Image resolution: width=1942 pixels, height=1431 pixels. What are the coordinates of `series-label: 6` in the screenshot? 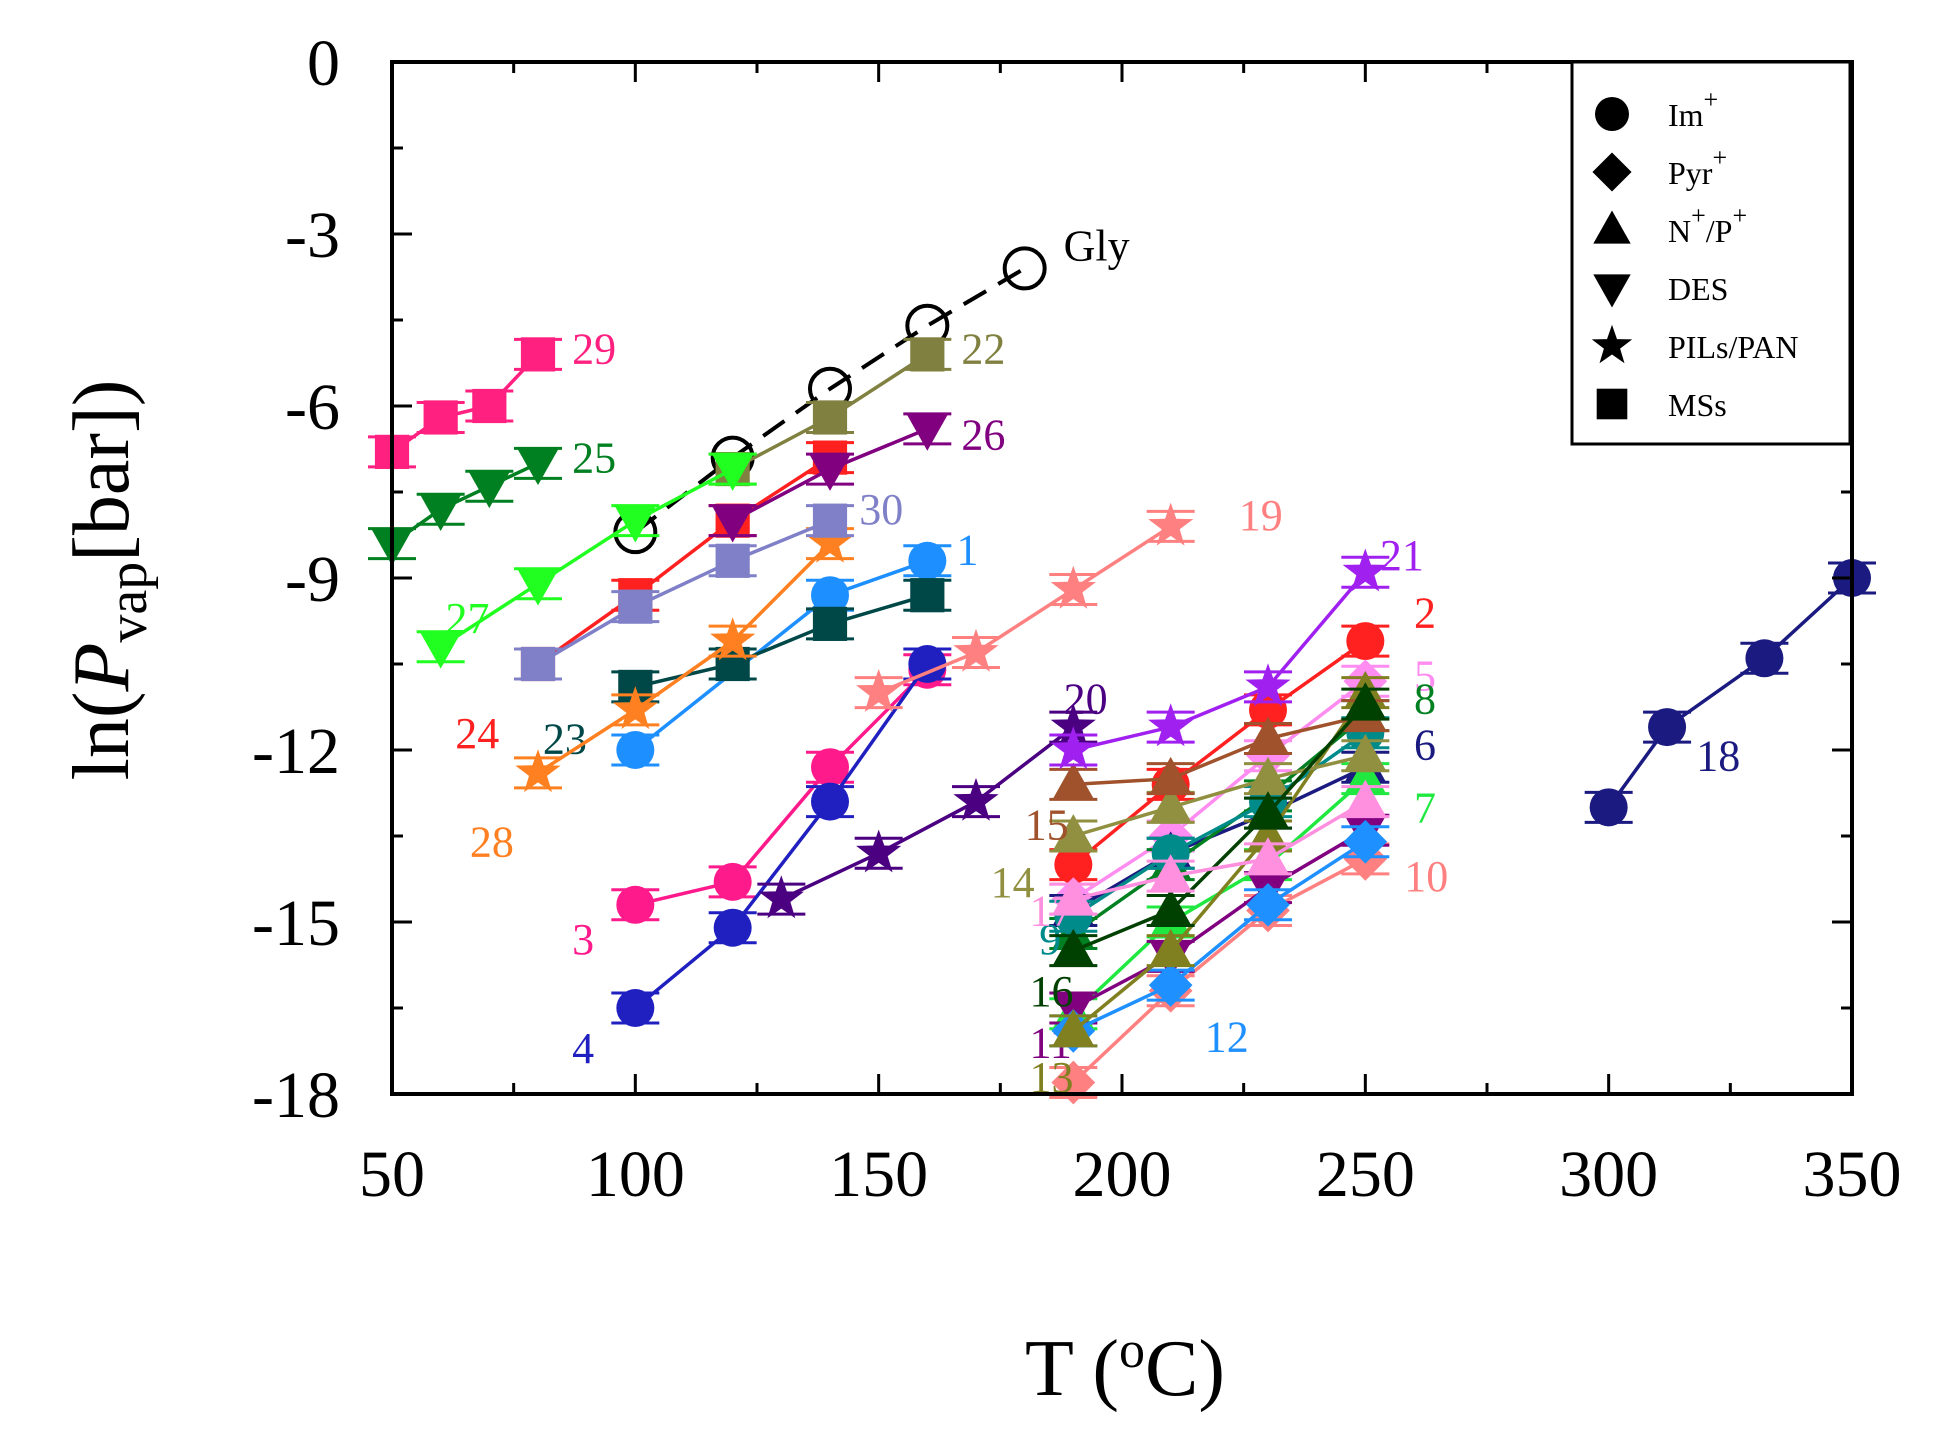 It's located at (1425, 744).